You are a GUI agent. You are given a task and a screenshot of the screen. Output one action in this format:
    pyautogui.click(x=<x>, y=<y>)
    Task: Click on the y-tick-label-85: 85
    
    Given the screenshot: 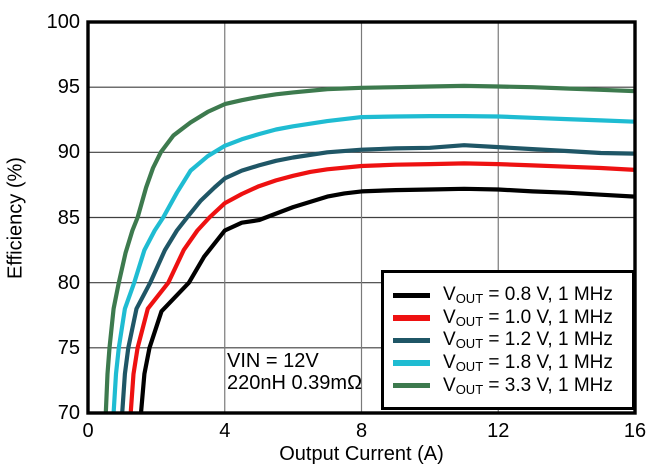 What is the action you would take?
    pyautogui.click(x=68, y=217)
    